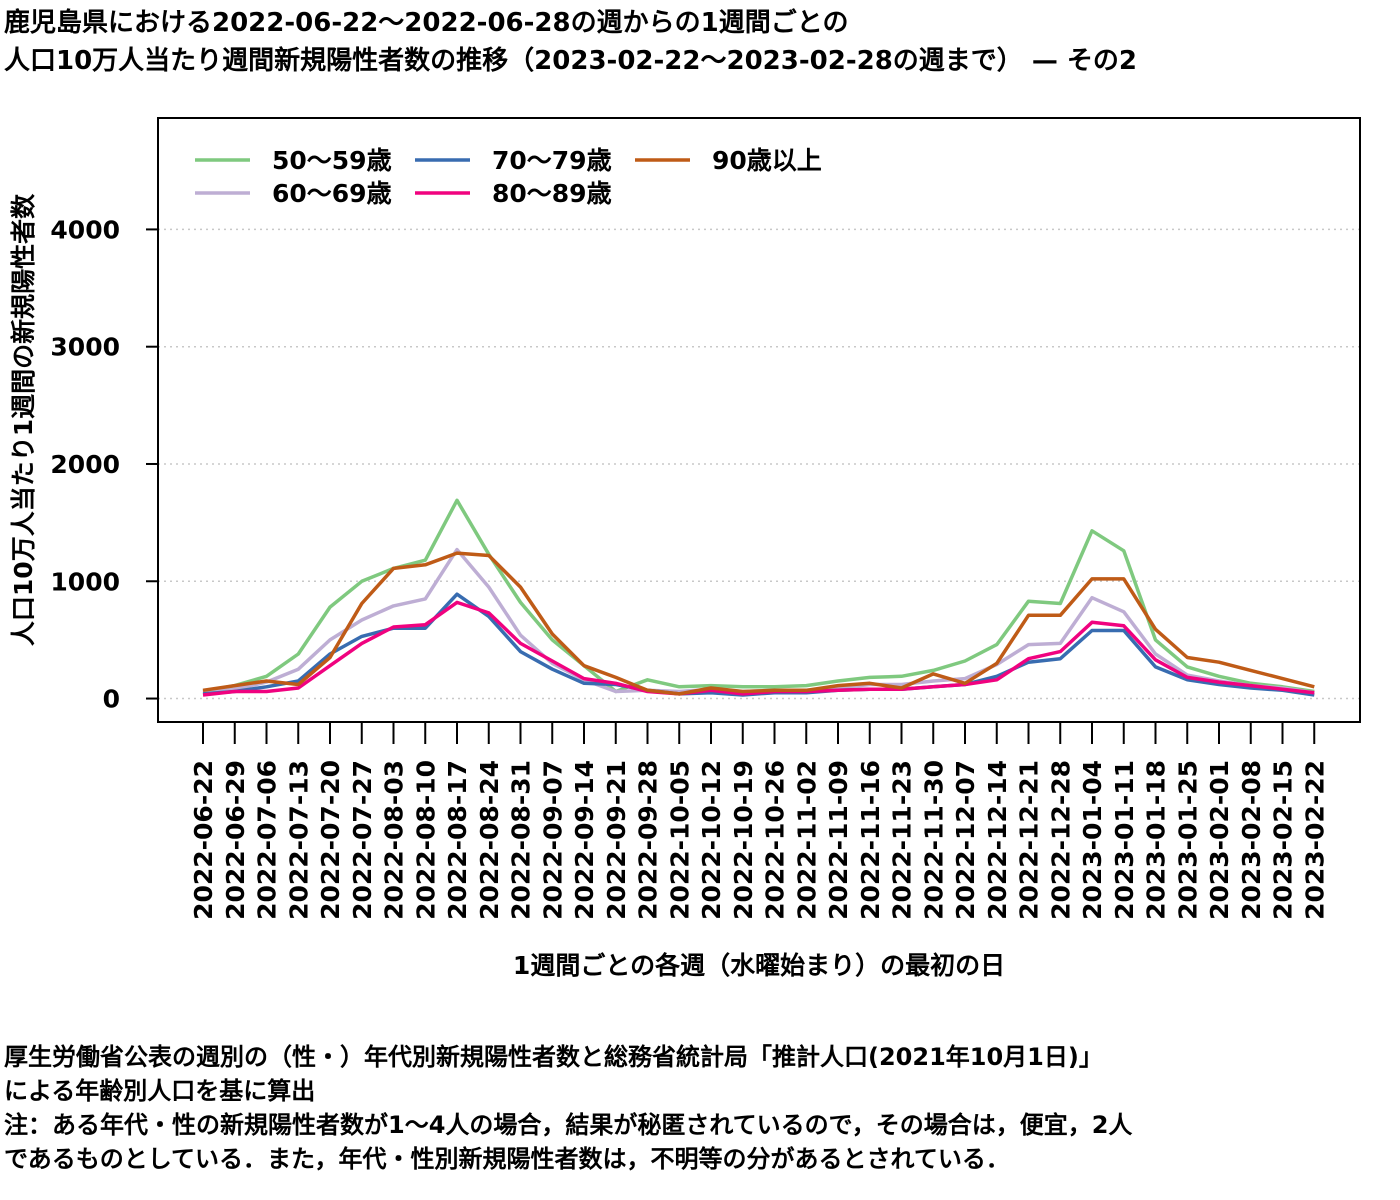 The width and height of the screenshot is (1400, 1200). What do you see at coordinates (425, 840) in the screenshot?
I see `x-tick-label: 2022-08-10` at bounding box center [425, 840].